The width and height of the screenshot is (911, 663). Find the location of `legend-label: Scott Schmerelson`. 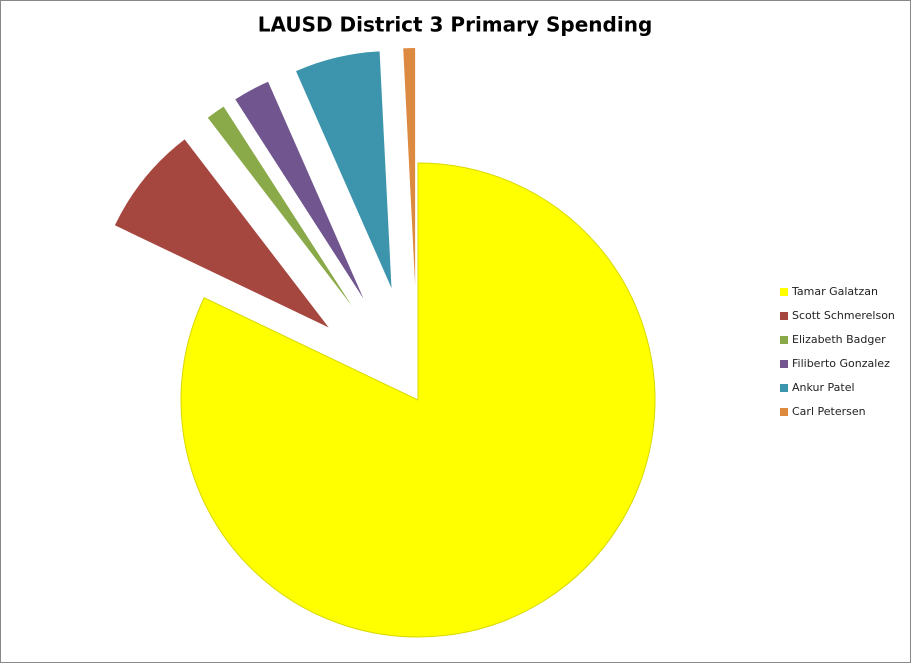

legend-label: Scott Schmerelson is located at coordinates (843, 315).